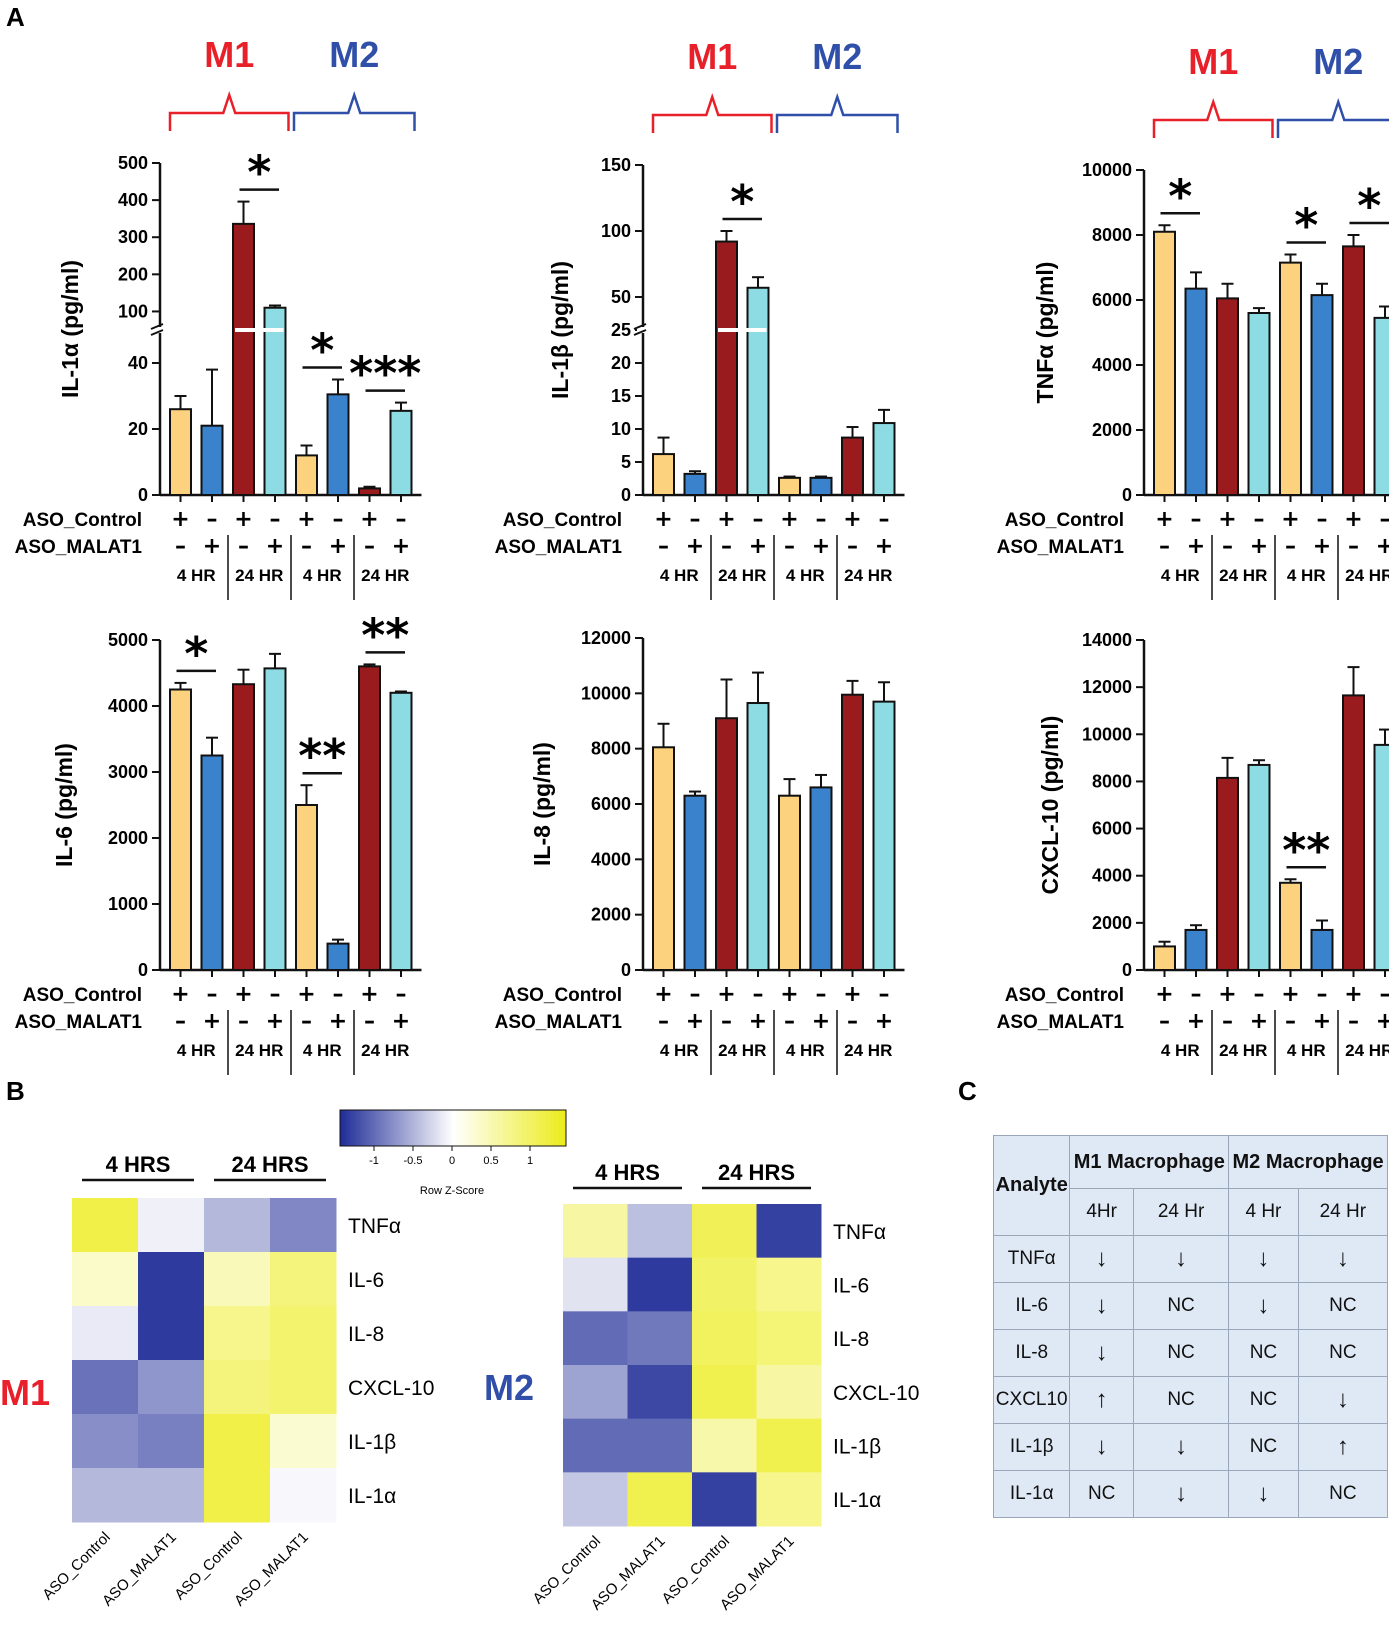 The image size is (1389, 1648). I want to click on analyte-cell: TNFα, so click(1031, 1259).